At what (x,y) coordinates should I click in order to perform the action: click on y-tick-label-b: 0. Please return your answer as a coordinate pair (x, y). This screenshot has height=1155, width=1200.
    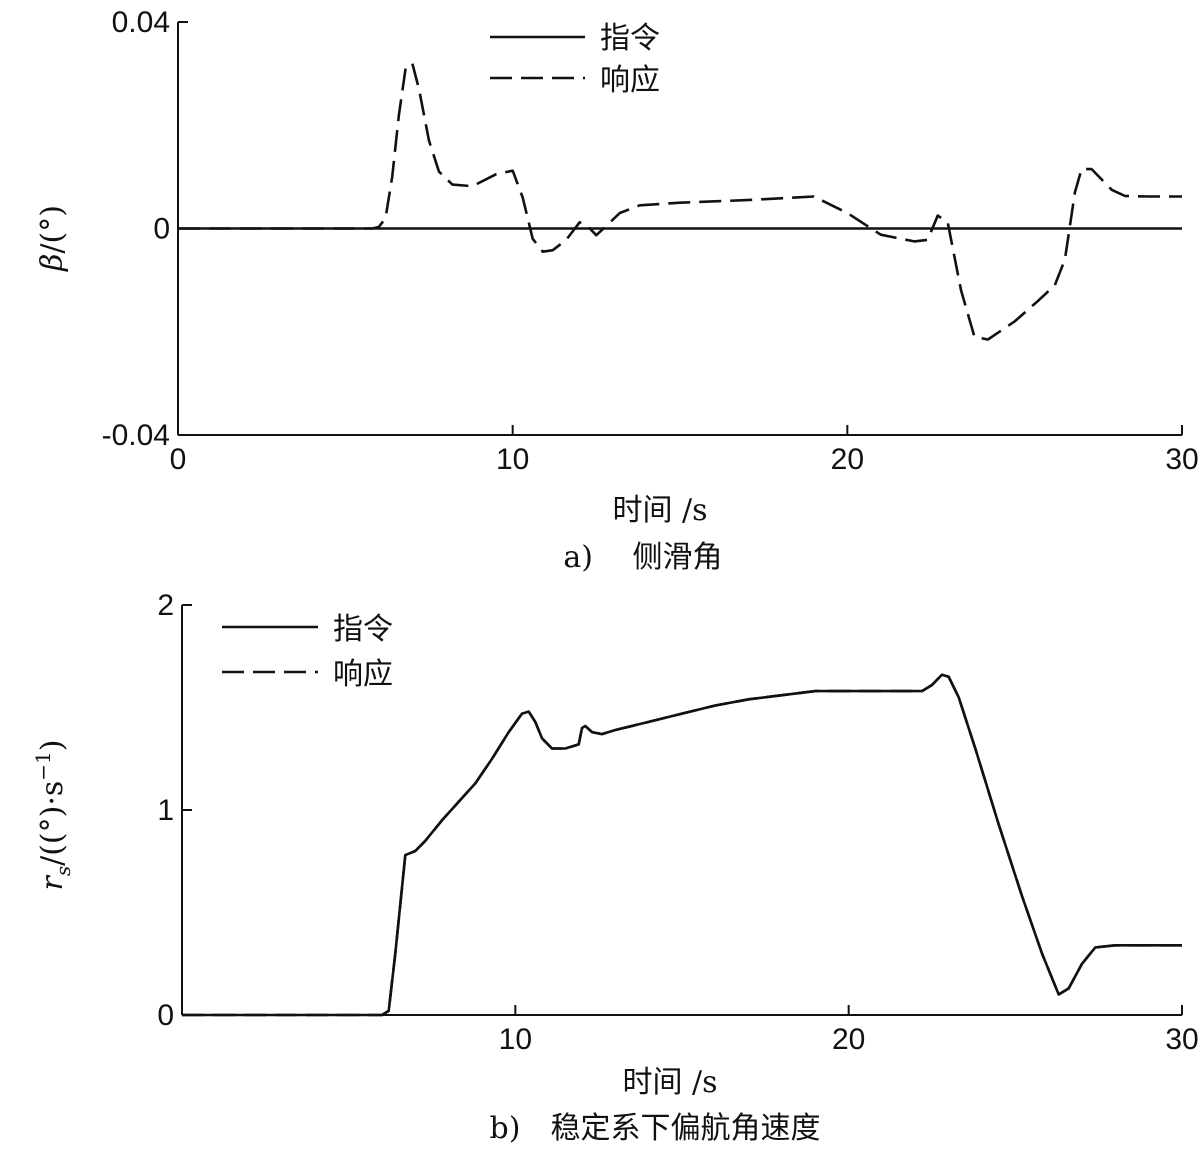
    Looking at the image, I should click on (165, 1015).